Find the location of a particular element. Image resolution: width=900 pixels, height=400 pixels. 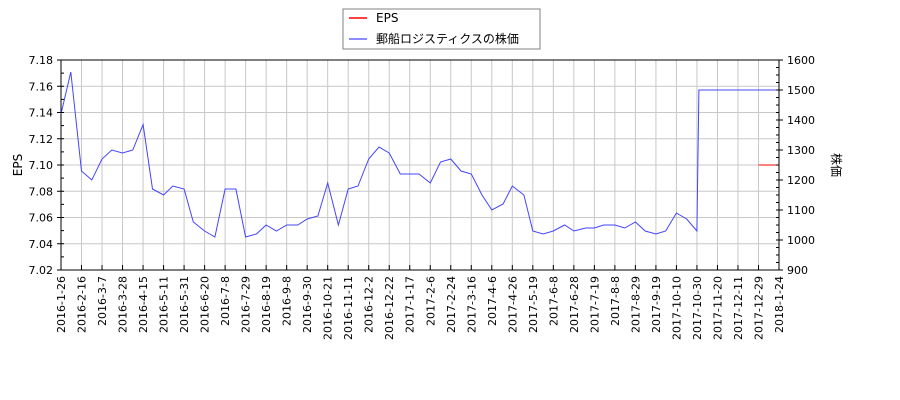

right-tick-label: 1100 is located at coordinates (801, 210).